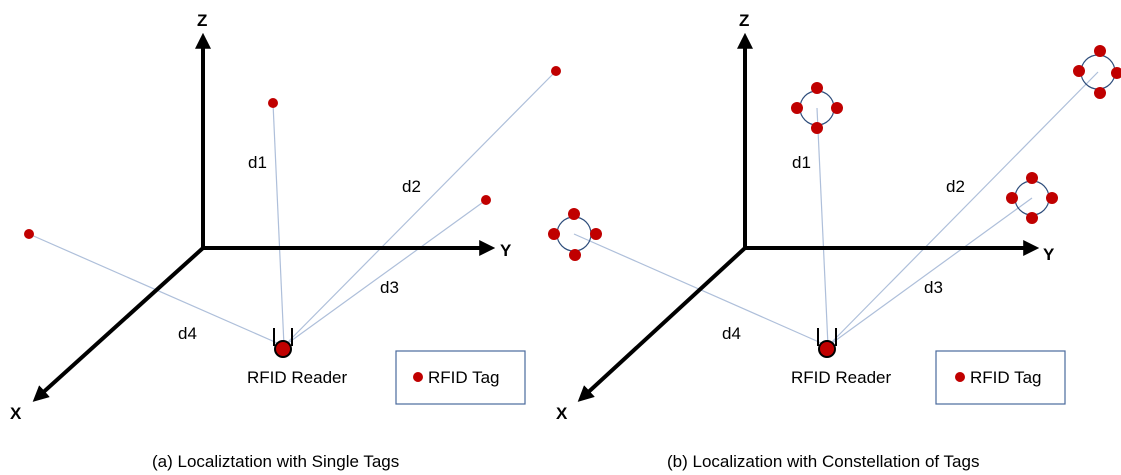 The image size is (1121, 475). What do you see at coordinates (16, 413) in the screenshot?
I see `panel-a-x-label: X` at bounding box center [16, 413].